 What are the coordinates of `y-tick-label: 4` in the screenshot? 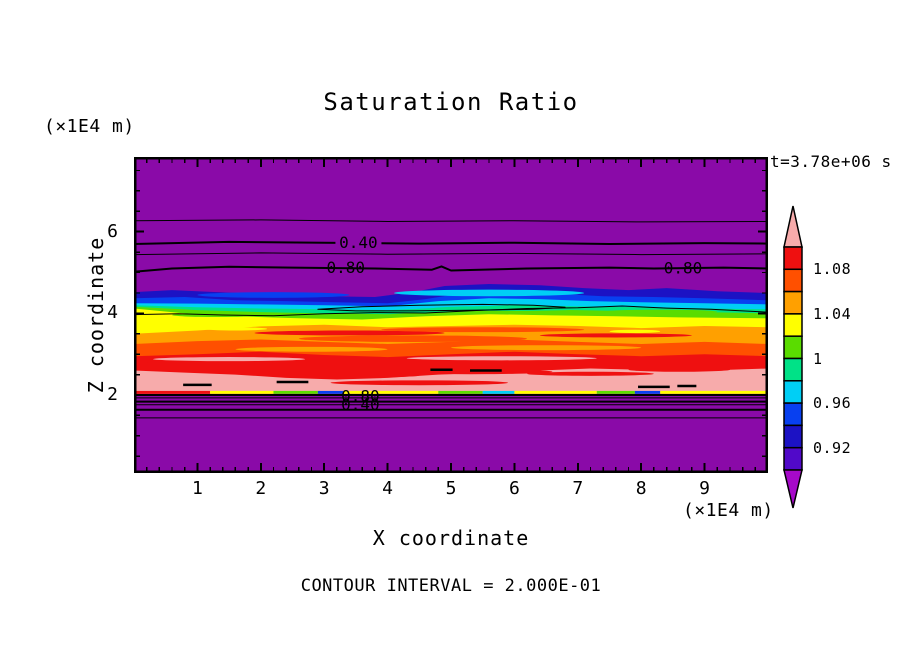 It's located at (112, 313).